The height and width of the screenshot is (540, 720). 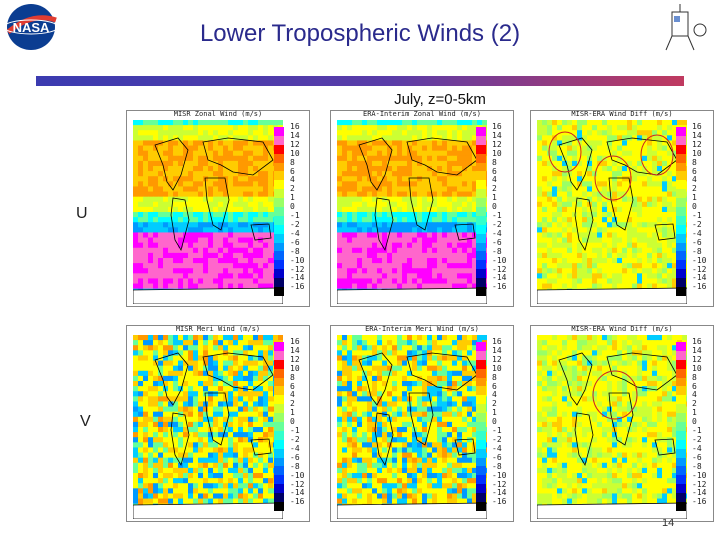 I want to click on panel-era-zonal: ERA-Interim Zonal Wind (m/s), so click(x=422, y=208).